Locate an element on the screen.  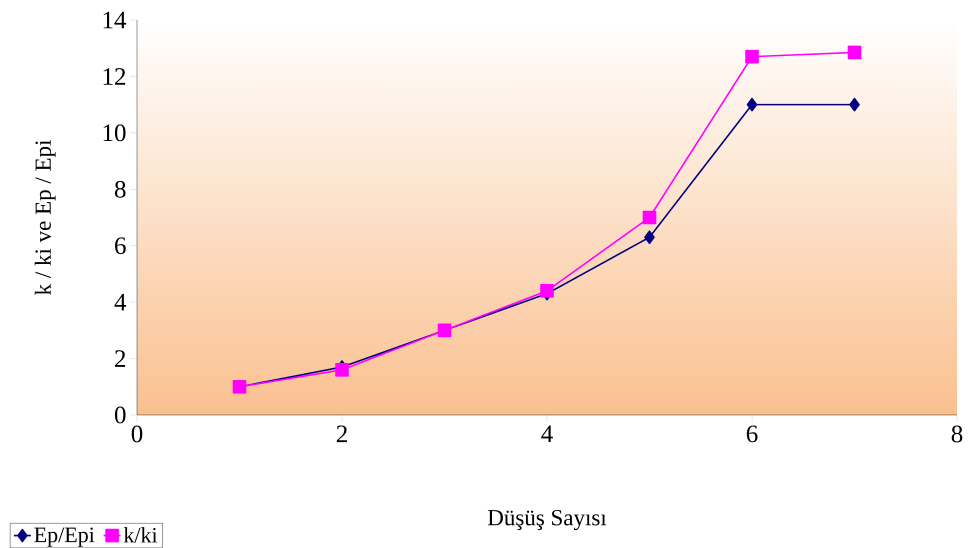
x-tick-label: 8 is located at coordinates (957, 433).